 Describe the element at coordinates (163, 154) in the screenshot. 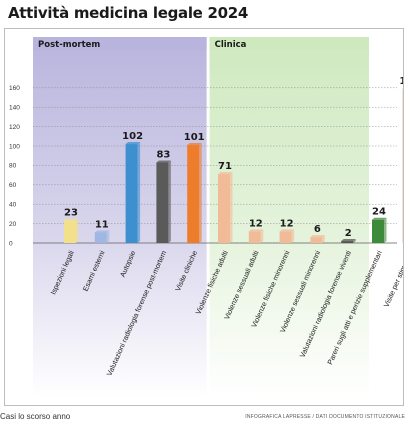

I see `data-label: 83` at that location.